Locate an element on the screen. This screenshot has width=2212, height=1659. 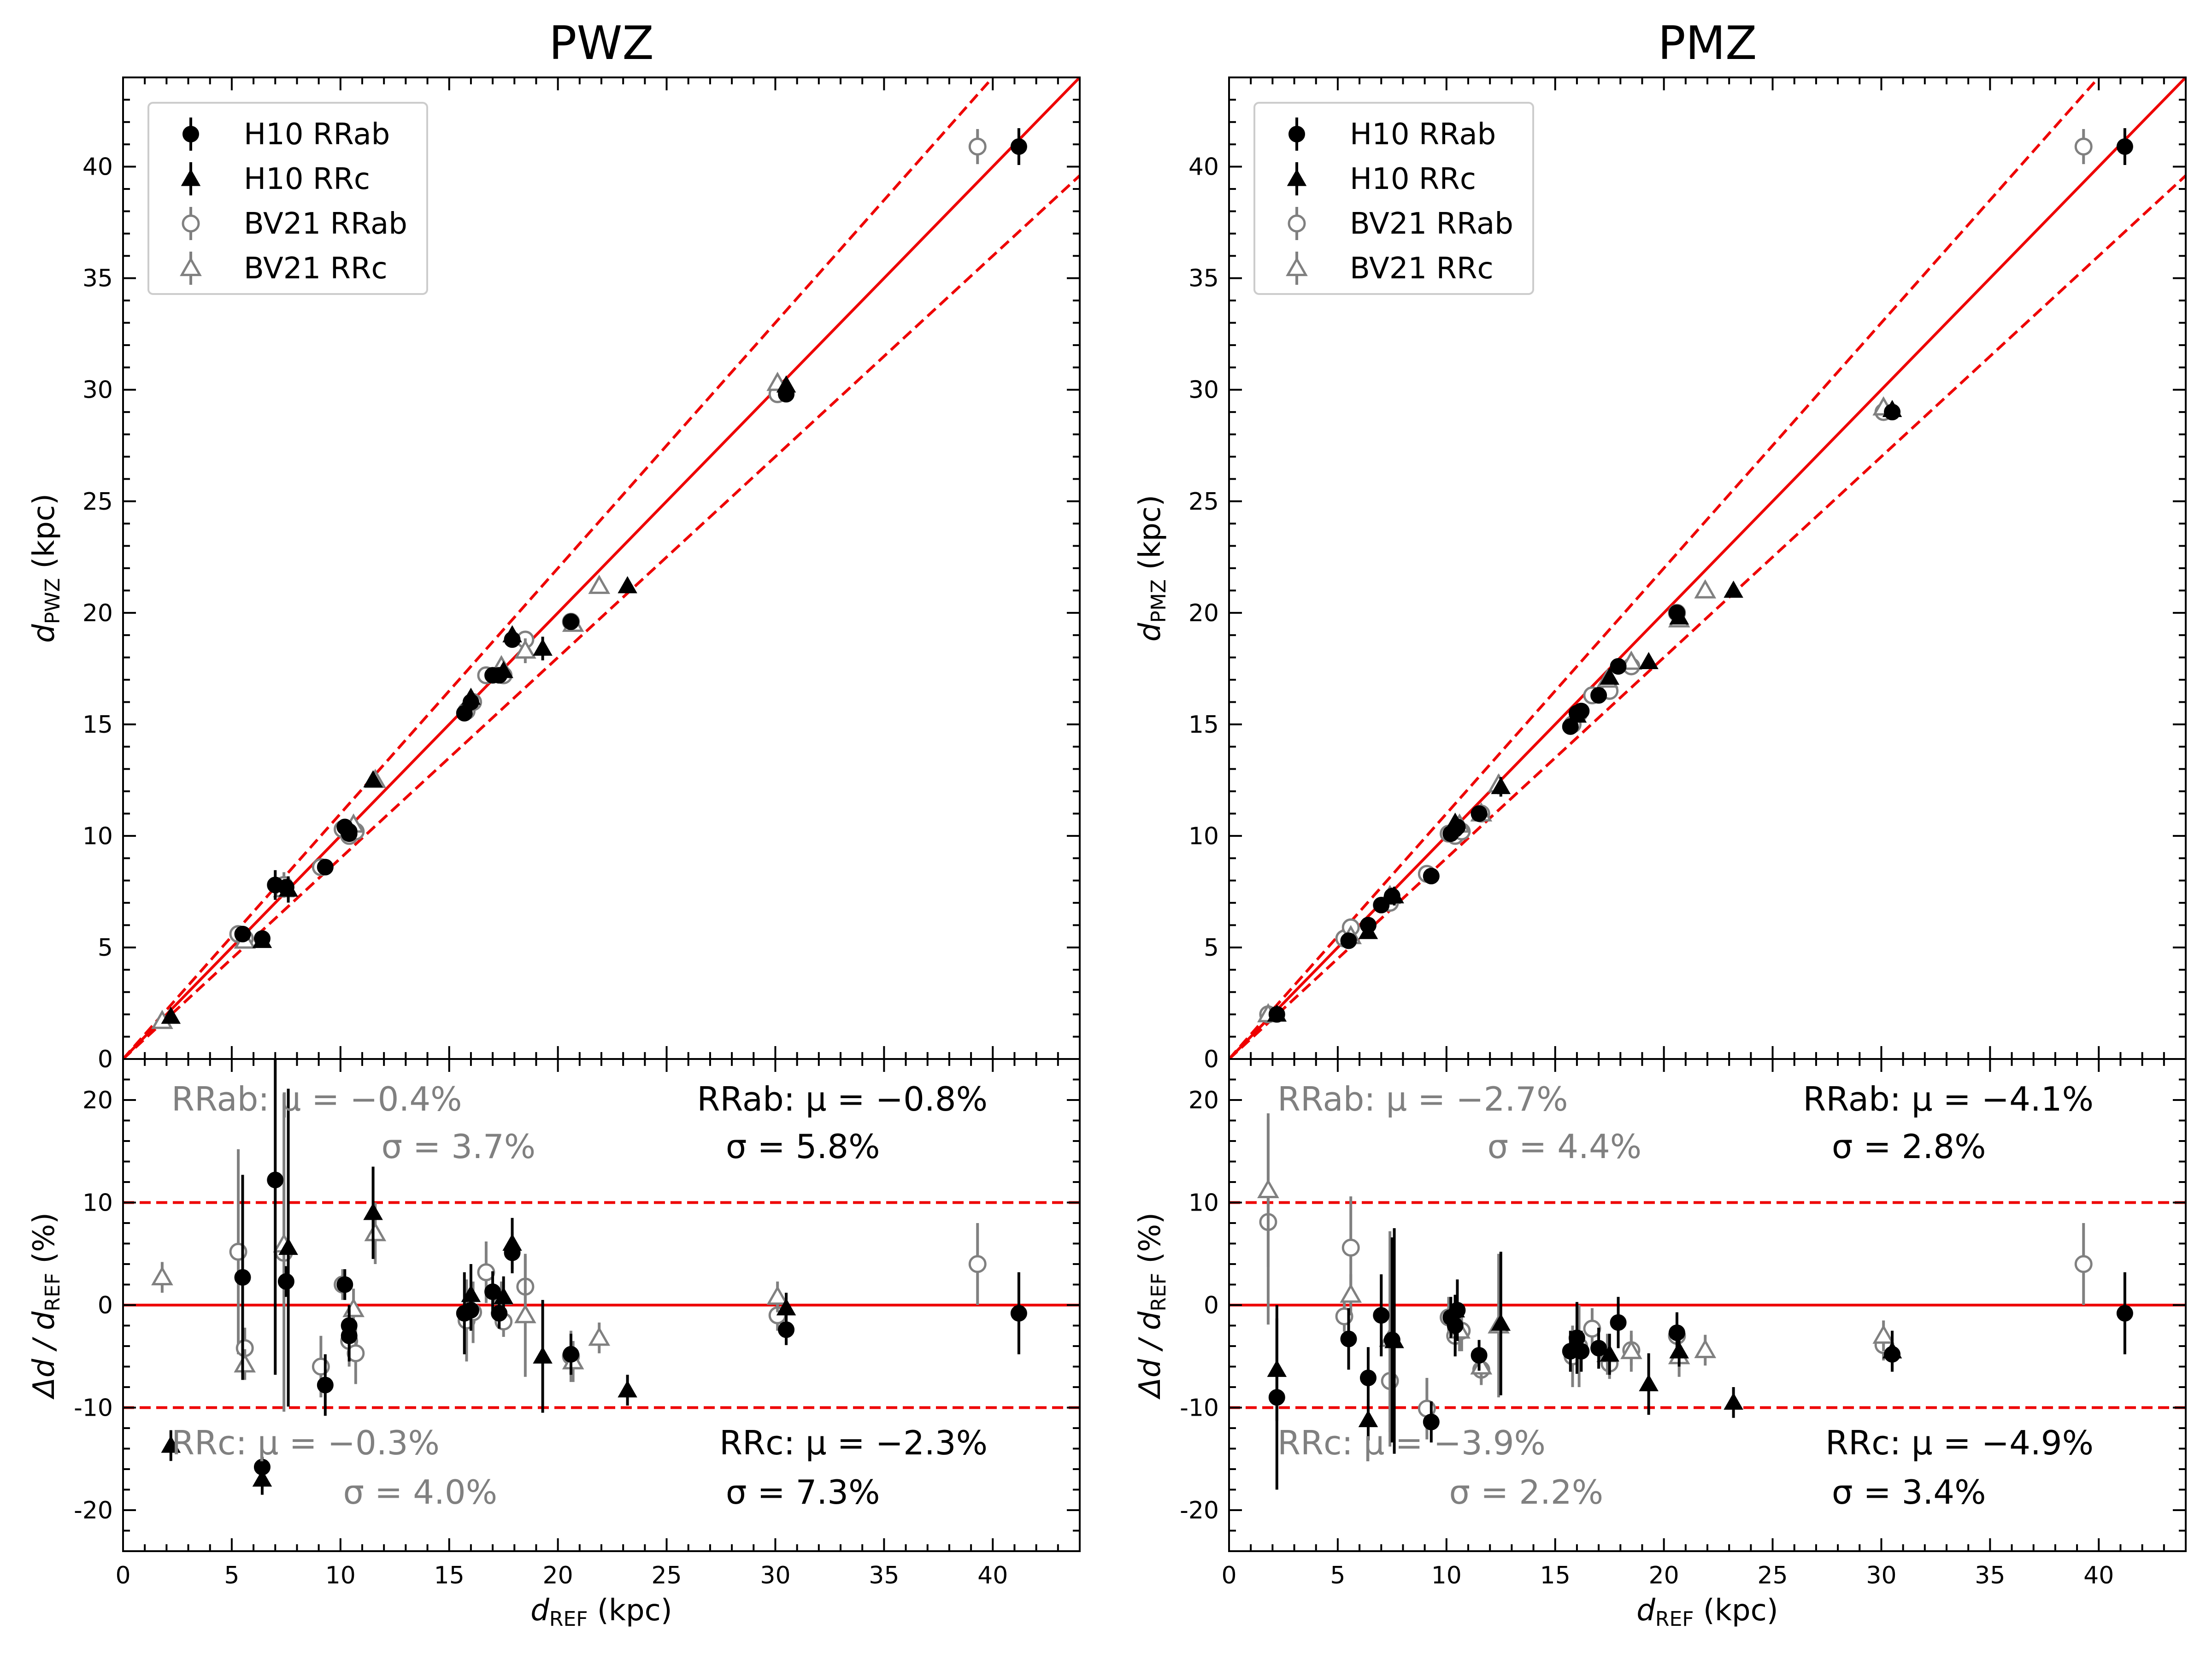
residual-series-h10-rrc is located at coordinates (1584, 1341).